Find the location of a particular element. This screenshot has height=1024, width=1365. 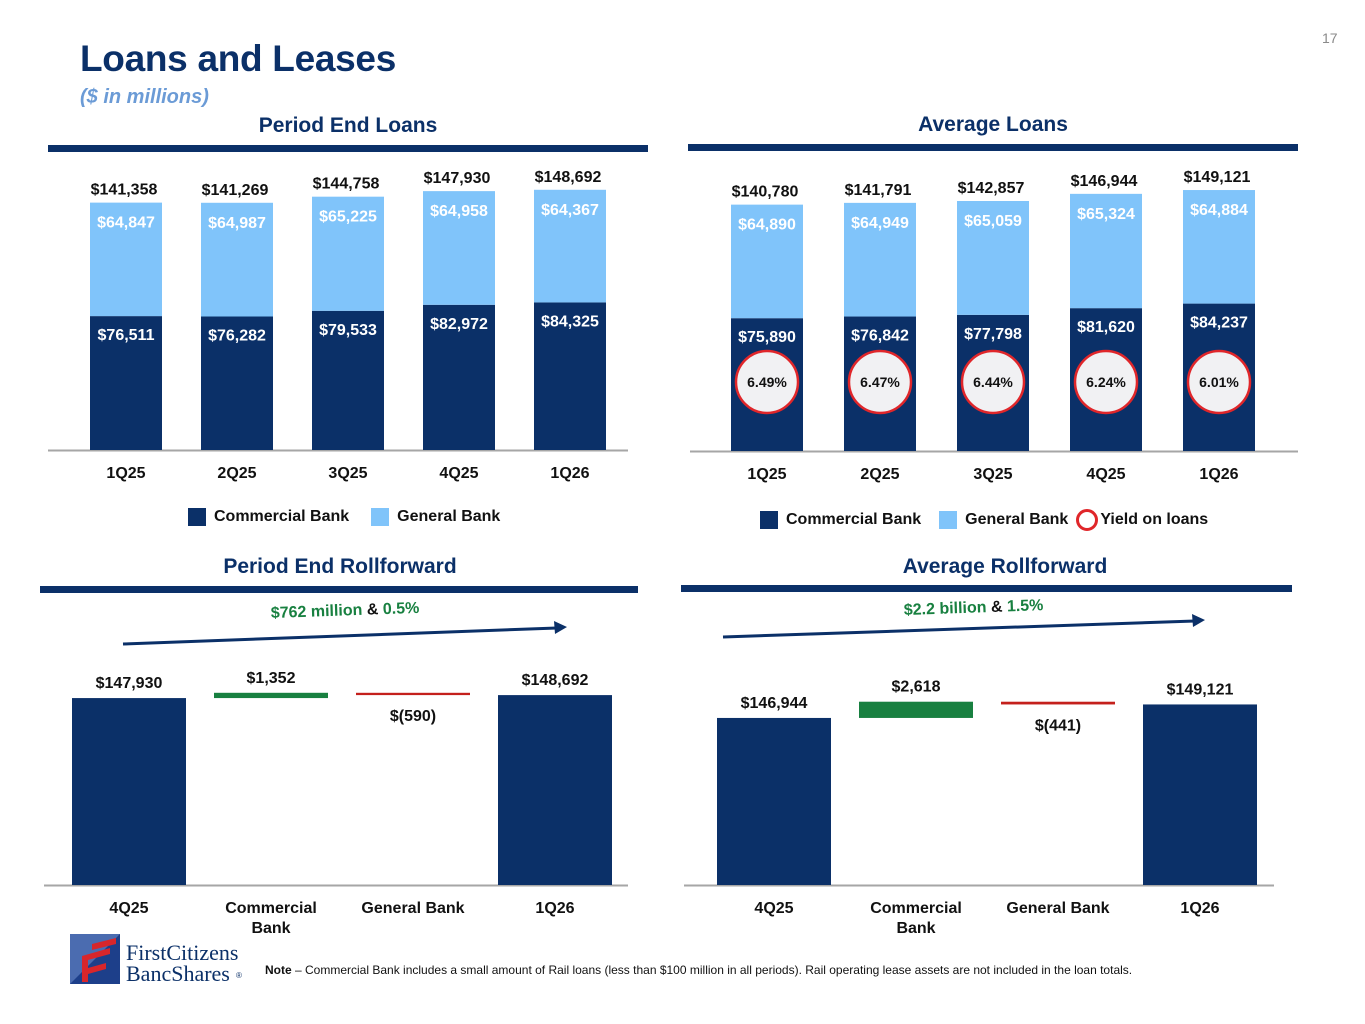

data-label-general-bank: $64,884 is located at coordinates (1219, 210).